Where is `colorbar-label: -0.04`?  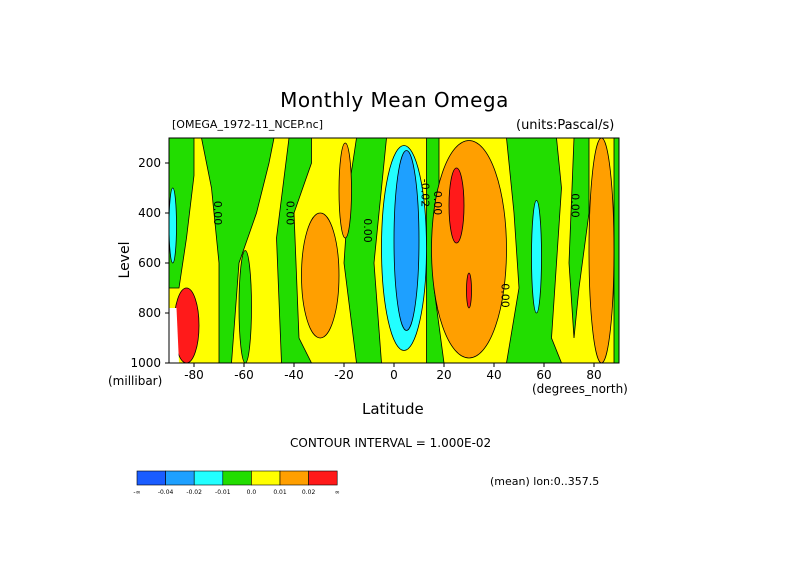
colorbar-label: -0.04 is located at coordinates (166, 492).